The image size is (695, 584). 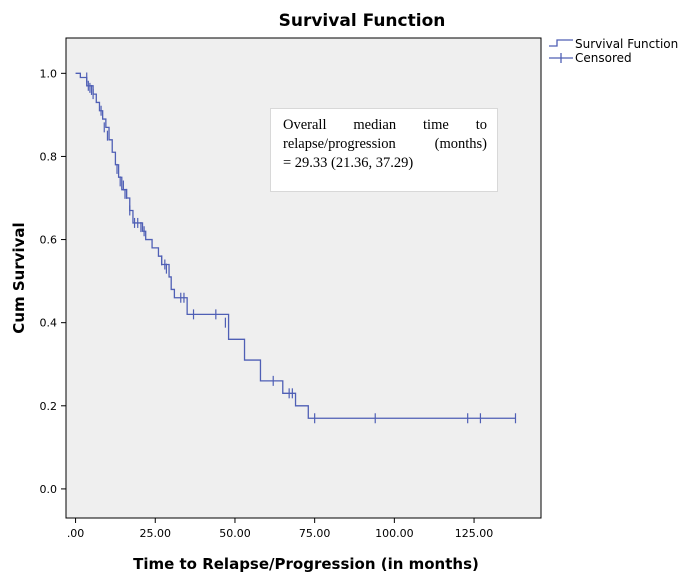 I want to click on x-tick-label: .00, so click(x=76, y=533).